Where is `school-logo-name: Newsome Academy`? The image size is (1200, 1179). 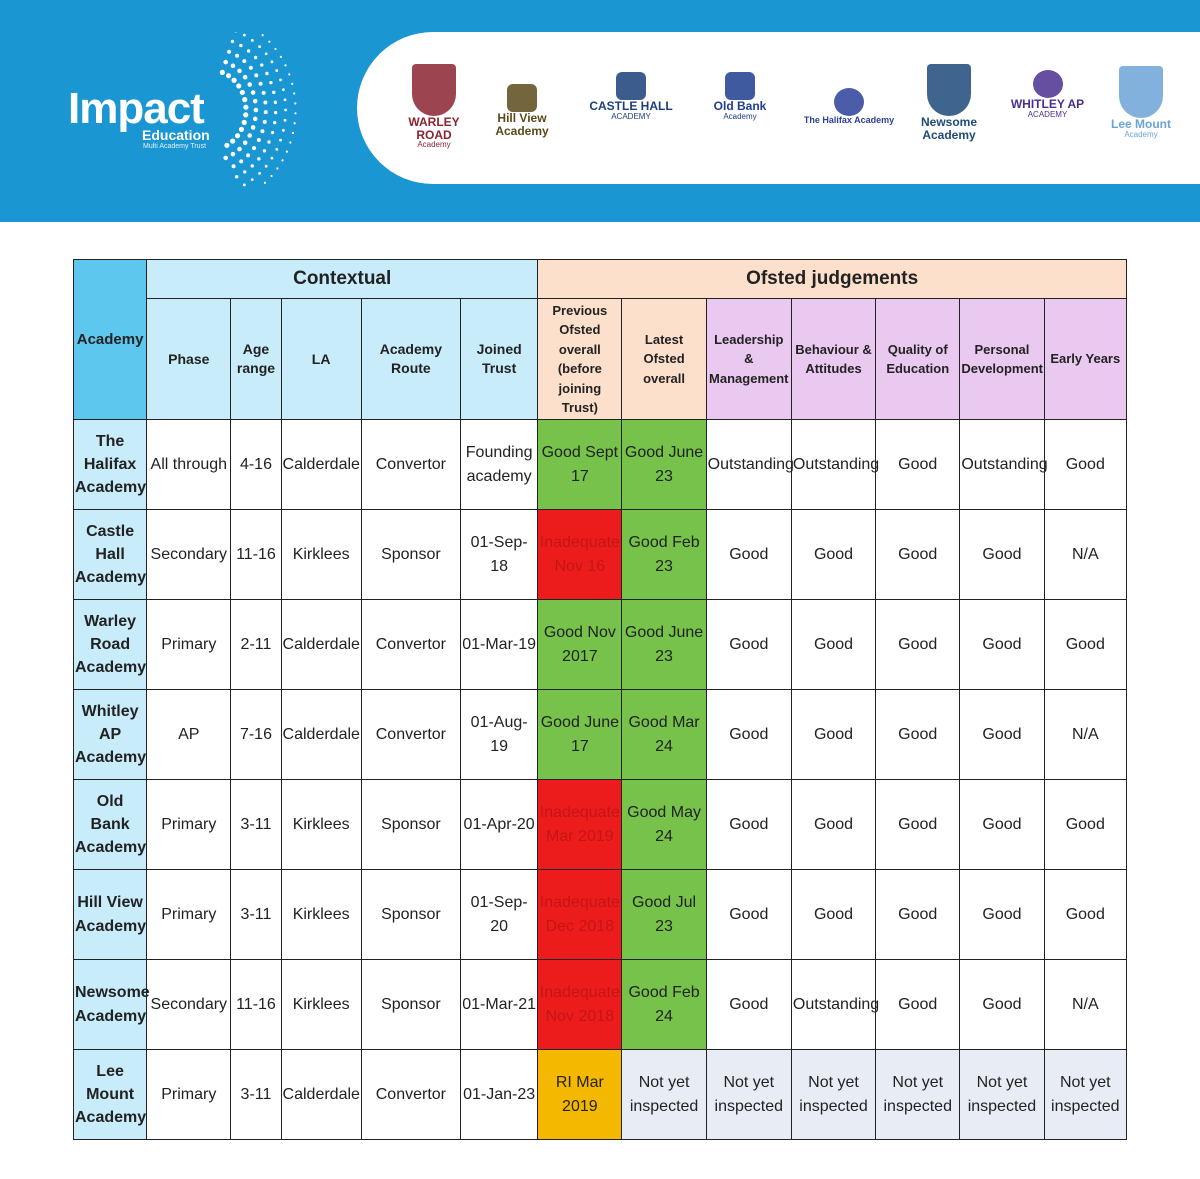 school-logo-name: Newsome Academy is located at coordinates (949, 128).